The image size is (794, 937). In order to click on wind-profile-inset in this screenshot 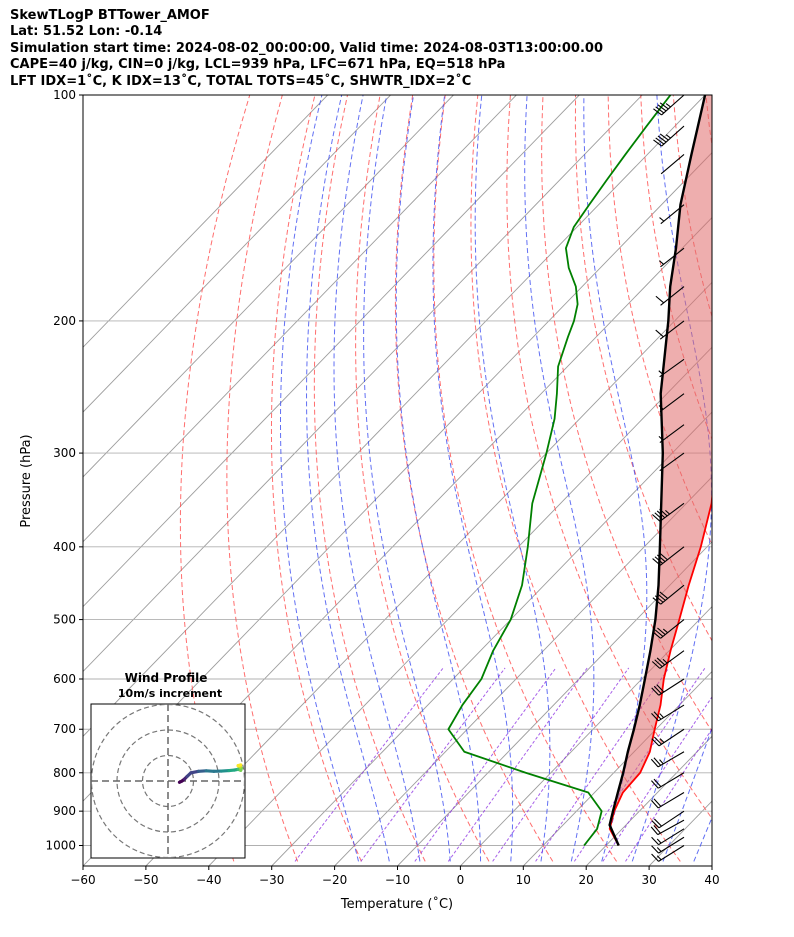, I will do `click(168, 781)`.